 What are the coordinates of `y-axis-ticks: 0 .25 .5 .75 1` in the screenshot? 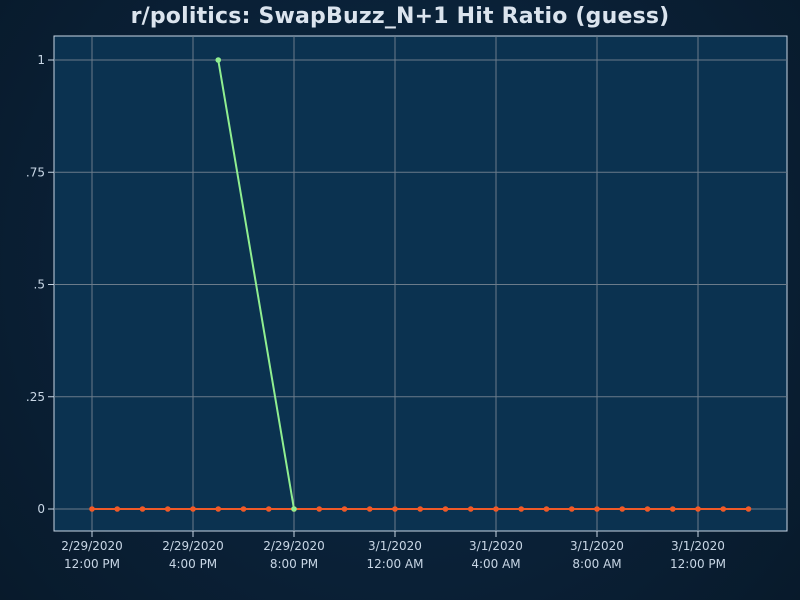 It's located at (40, 284).